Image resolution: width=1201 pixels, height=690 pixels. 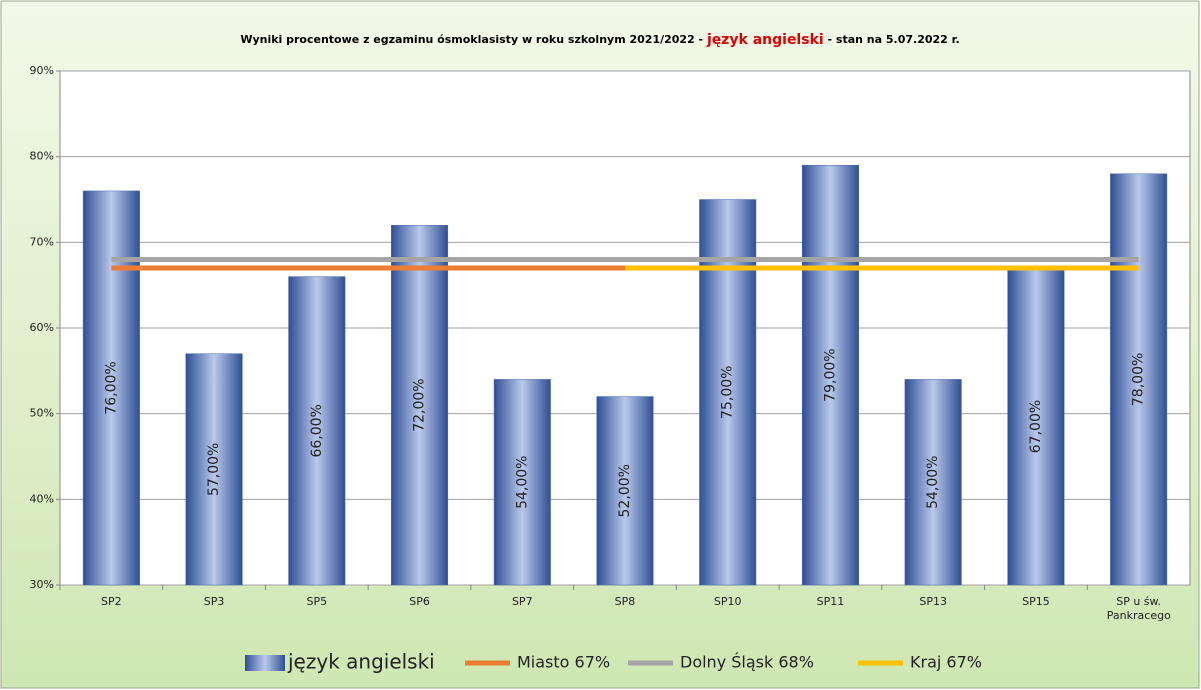 I want to click on x-tick-label: SP6, so click(x=419, y=601).